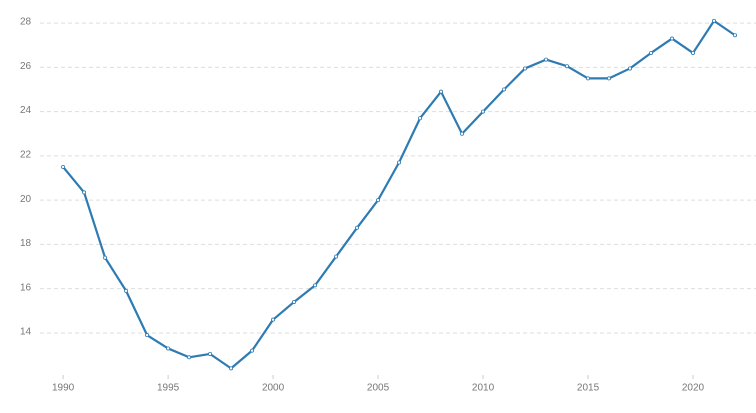 This screenshot has width=756, height=413. What do you see at coordinates (168, 388) in the screenshot?
I see `x-tick-label: 1995` at bounding box center [168, 388].